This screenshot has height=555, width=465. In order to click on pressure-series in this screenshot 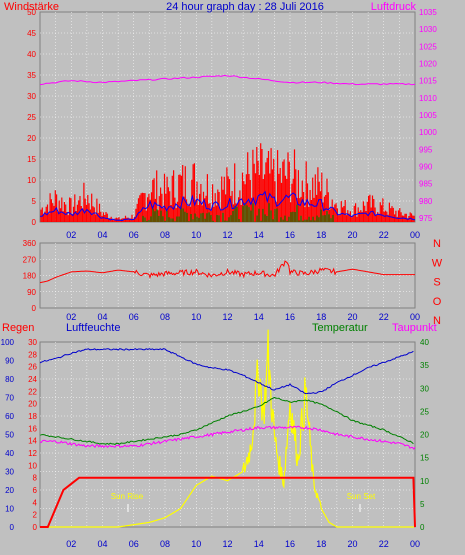, I will do `click(227, 80)`.